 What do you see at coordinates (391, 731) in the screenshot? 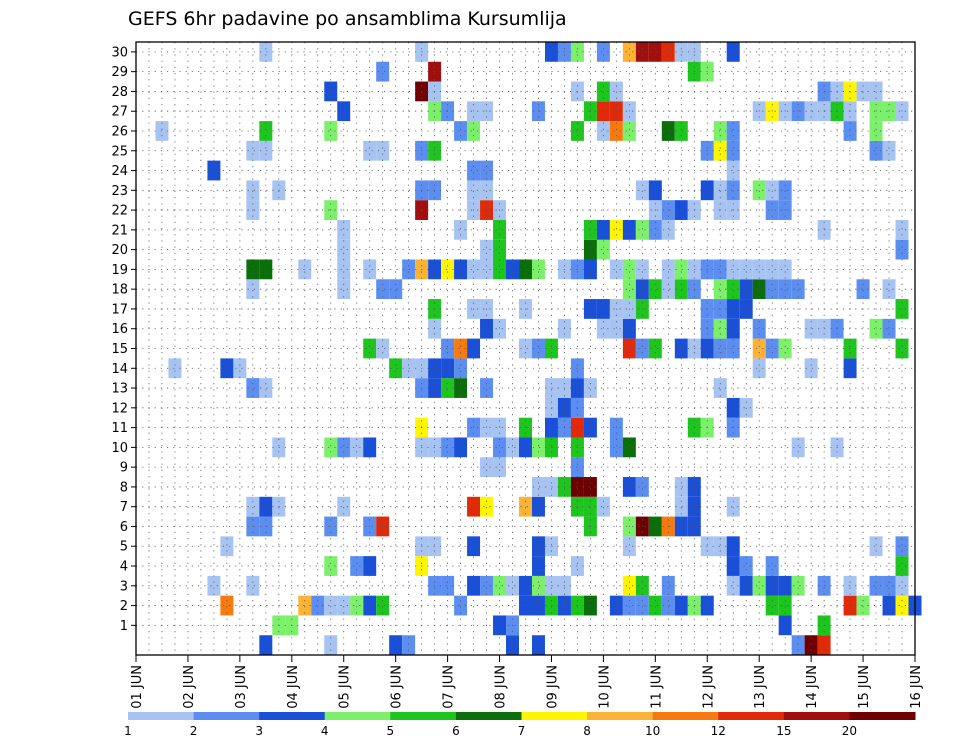
I see `colorbar-label: 5` at bounding box center [391, 731].